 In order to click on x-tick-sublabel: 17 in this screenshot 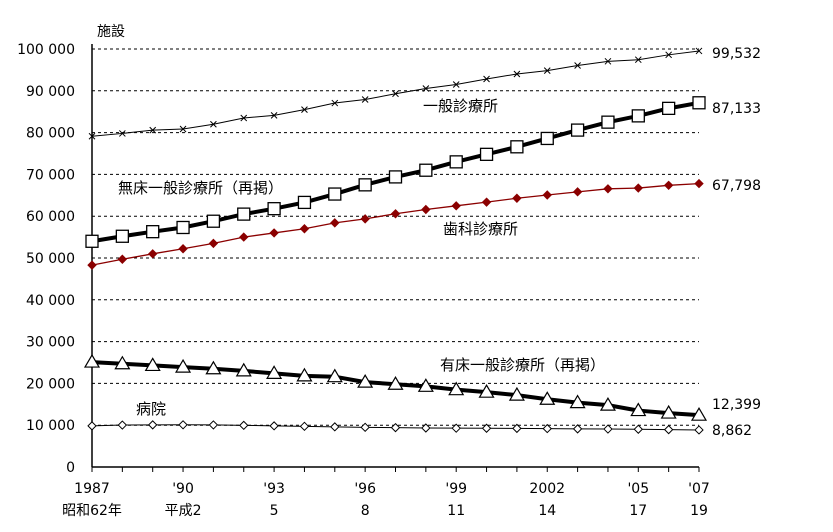, I will do `click(638, 511)`.